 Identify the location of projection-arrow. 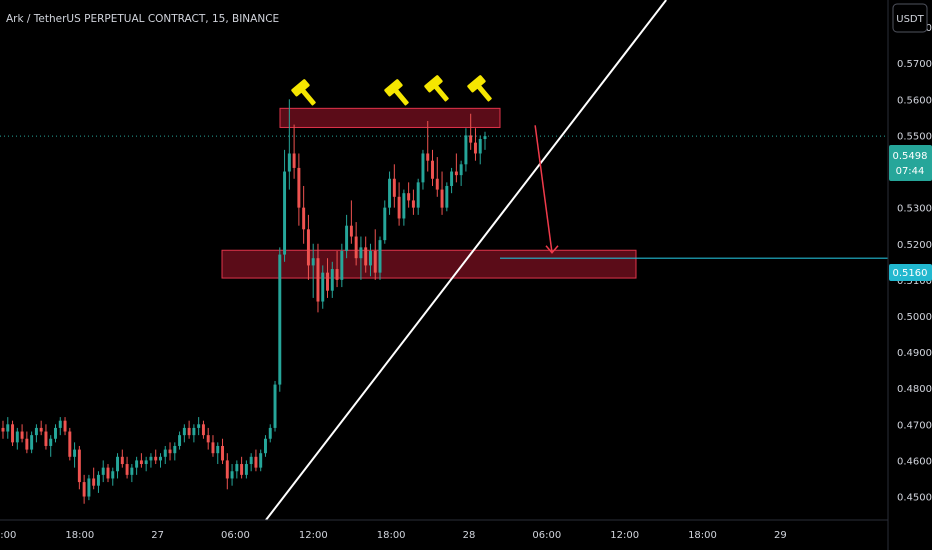
(543, 189).